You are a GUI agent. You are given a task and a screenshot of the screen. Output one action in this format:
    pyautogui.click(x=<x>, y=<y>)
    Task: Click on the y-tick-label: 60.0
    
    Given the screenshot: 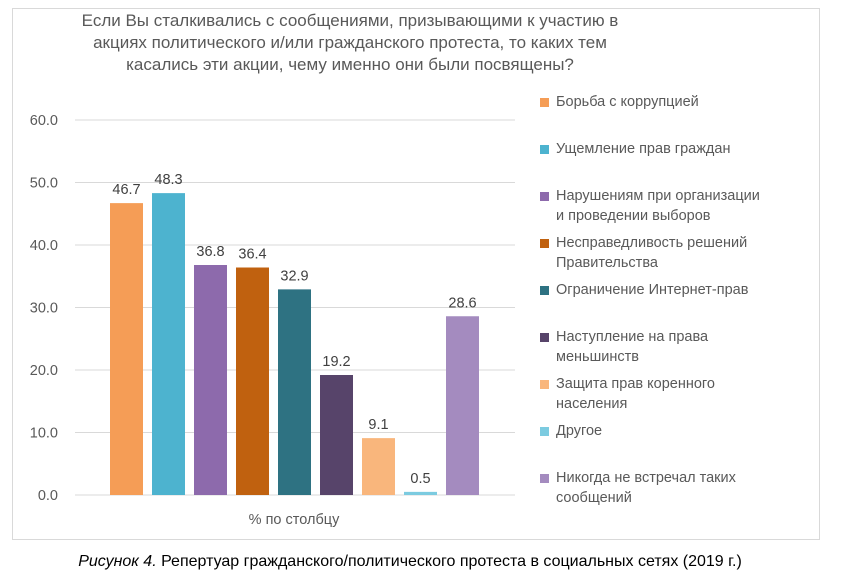 What is the action you would take?
    pyautogui.click(x=44, y=121)
    